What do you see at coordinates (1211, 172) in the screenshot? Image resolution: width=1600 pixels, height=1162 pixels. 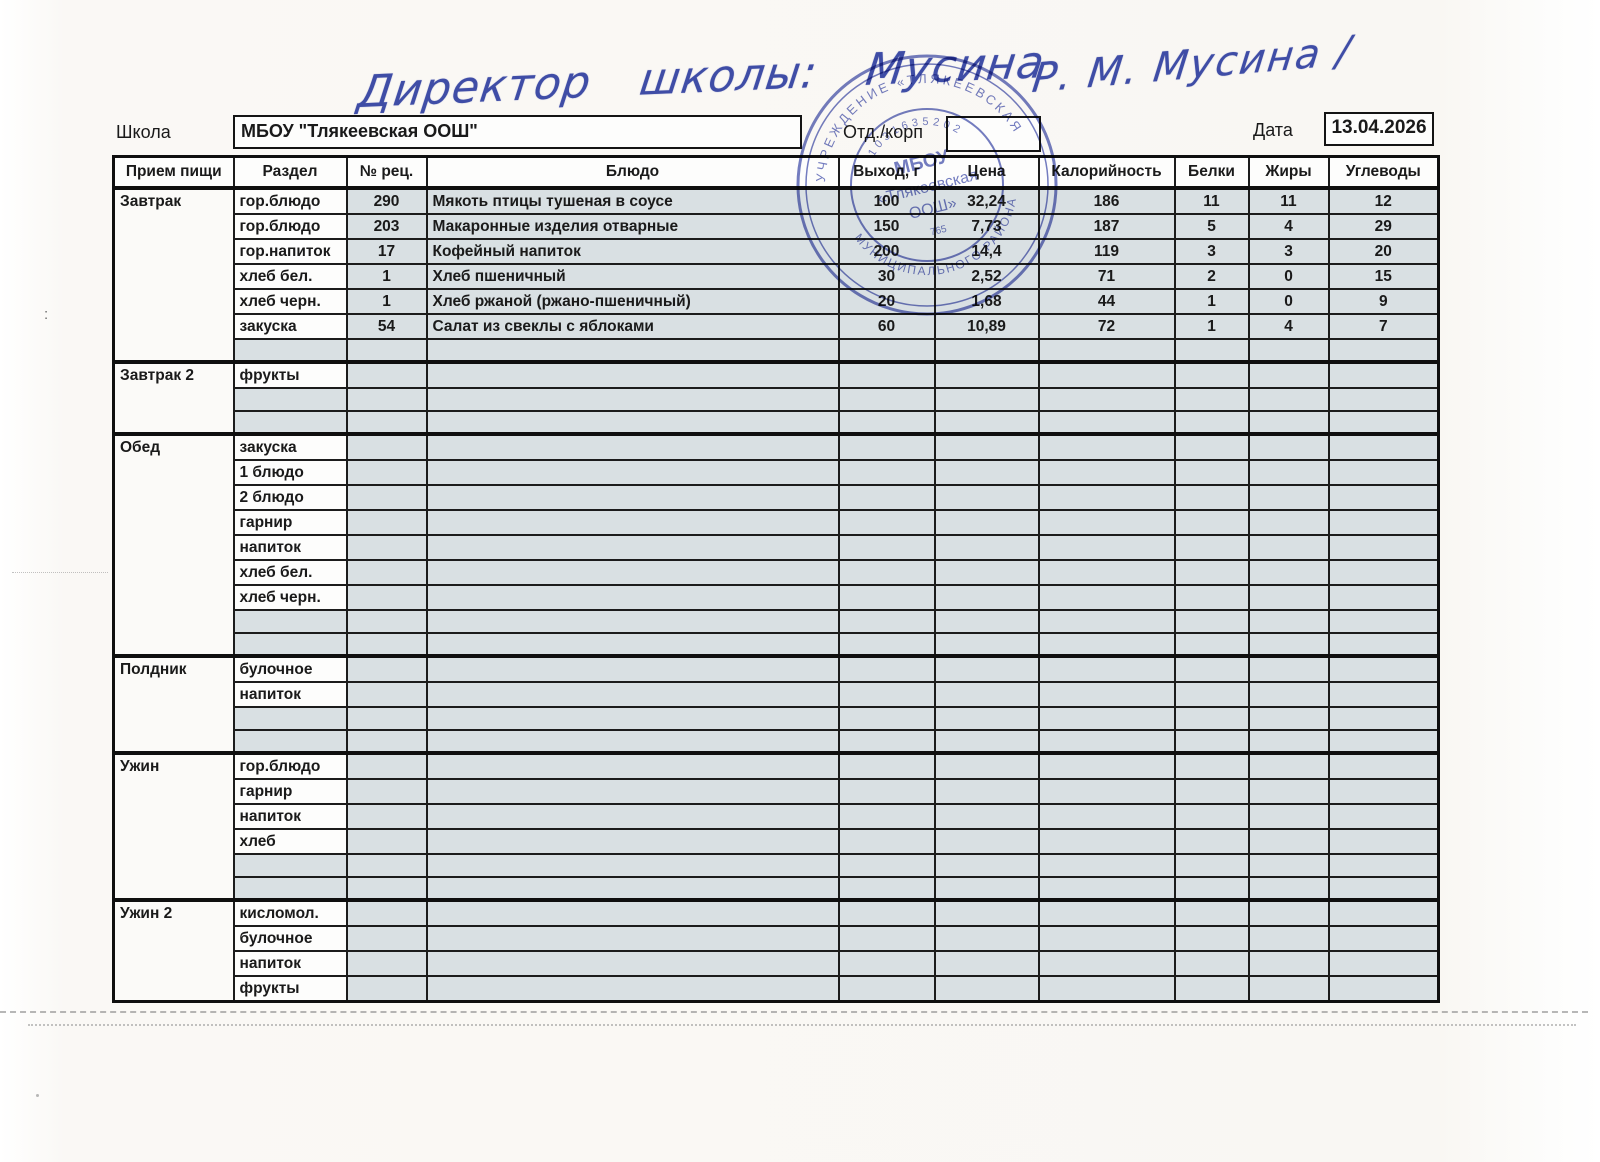 I see `column-header: Белки` at bounding box center [1211, 172].